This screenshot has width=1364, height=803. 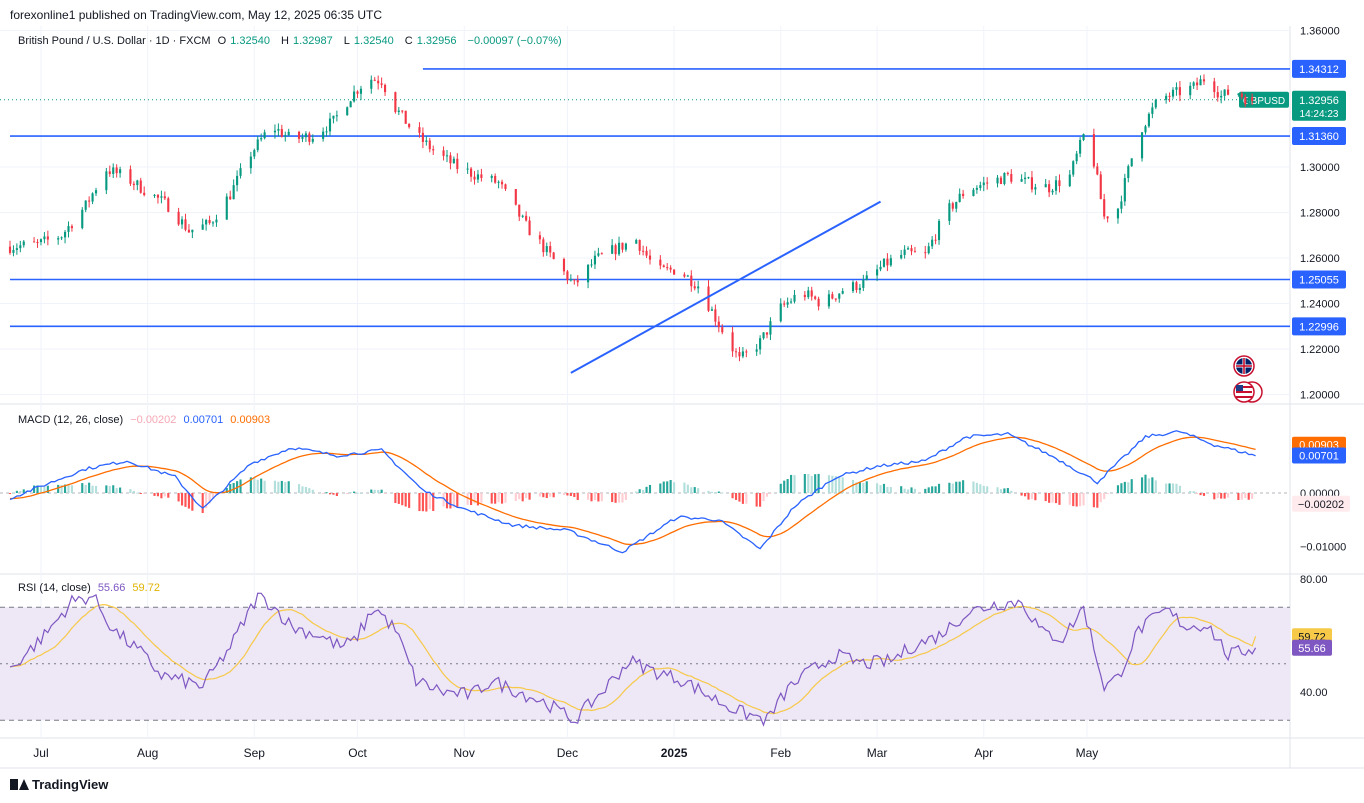 I want to click on tradingview-footer: TradingView, so click(x=59, y=784).